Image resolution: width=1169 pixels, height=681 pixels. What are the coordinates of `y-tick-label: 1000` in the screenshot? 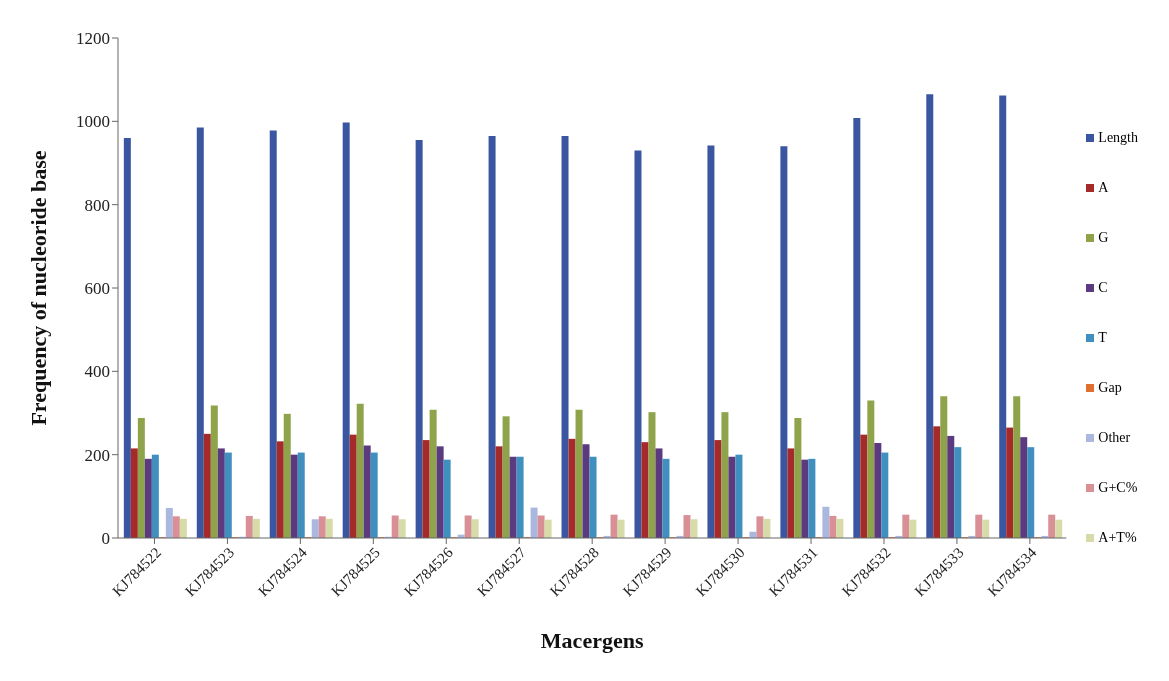 It's located at (93, 122).